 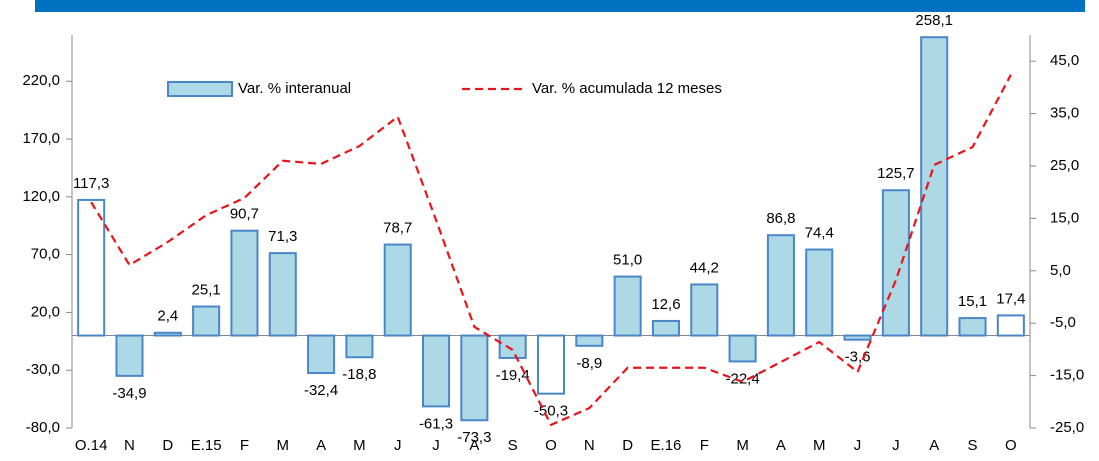 I want to click on value-label: 12,6, so click(x=665, y=304).